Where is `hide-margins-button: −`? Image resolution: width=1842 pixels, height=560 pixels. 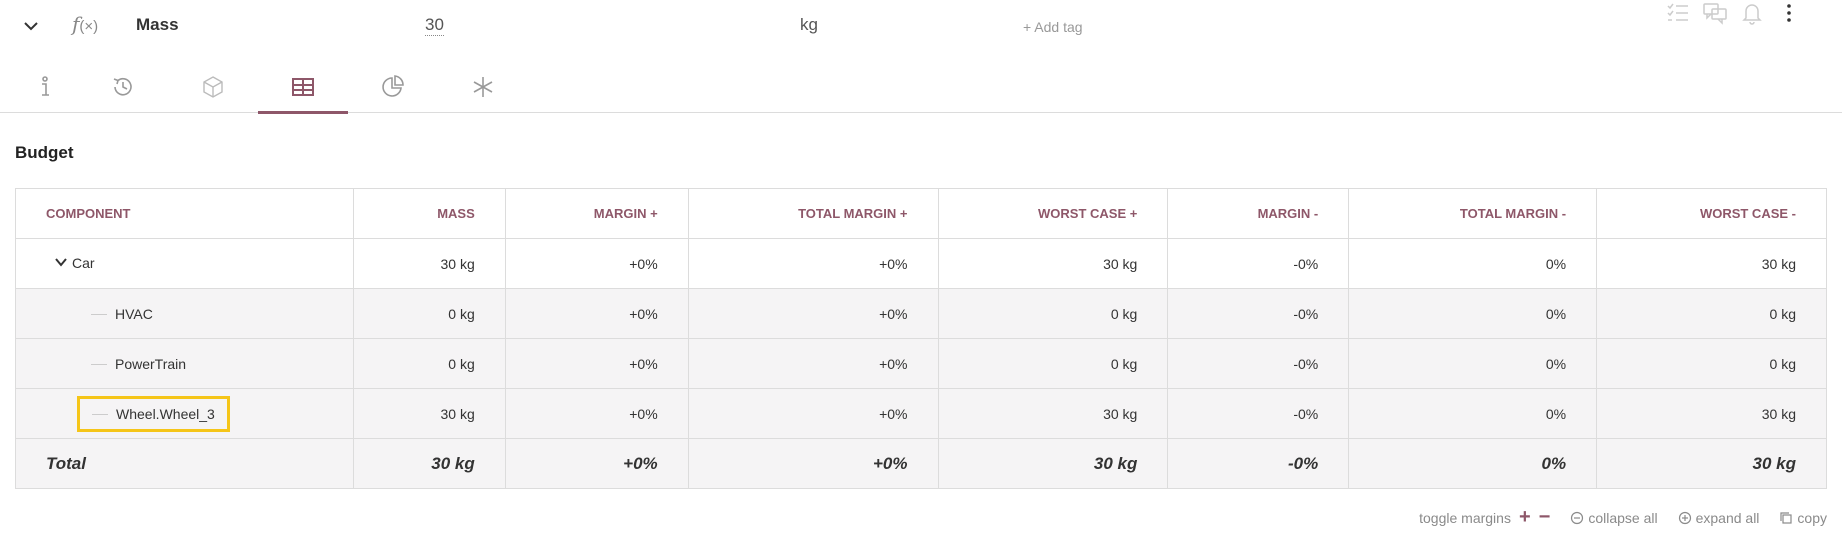 hide-margins-button: − is located at coordinates (1544, 517).